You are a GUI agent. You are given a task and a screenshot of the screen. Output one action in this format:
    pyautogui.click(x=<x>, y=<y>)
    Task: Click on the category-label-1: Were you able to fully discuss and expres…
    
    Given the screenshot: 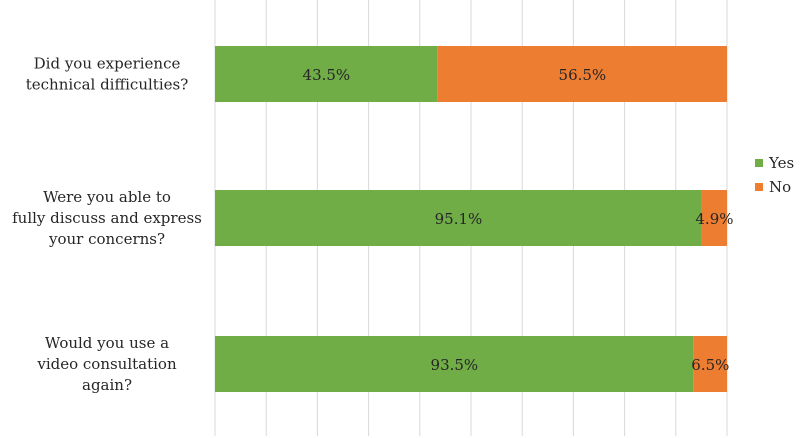 What is the action you would take?
    pyautogui.click(x=107, y=218)
    